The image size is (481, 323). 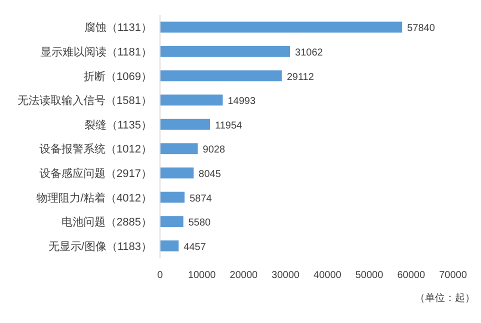 I want to click on y-tick-label: 设备报警系统（1012）, so click(x=96, y=149).